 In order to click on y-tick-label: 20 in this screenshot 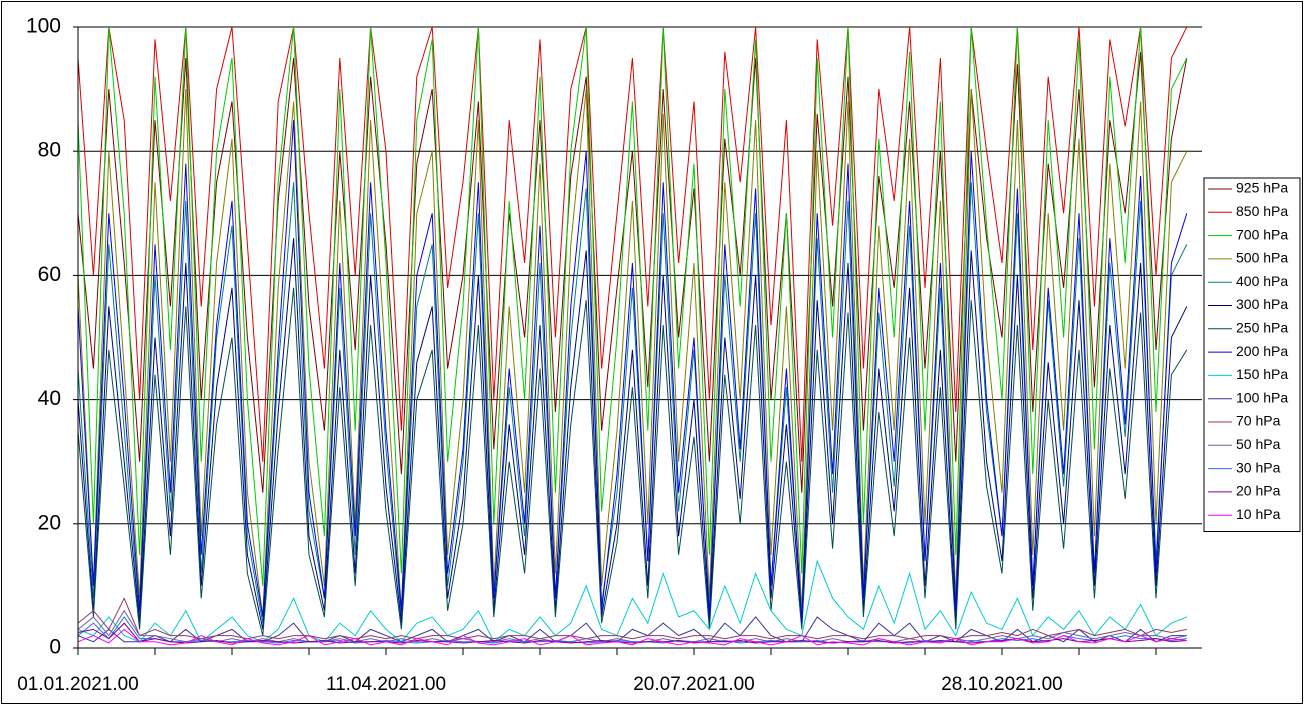, I will do `click(49, 522)`.